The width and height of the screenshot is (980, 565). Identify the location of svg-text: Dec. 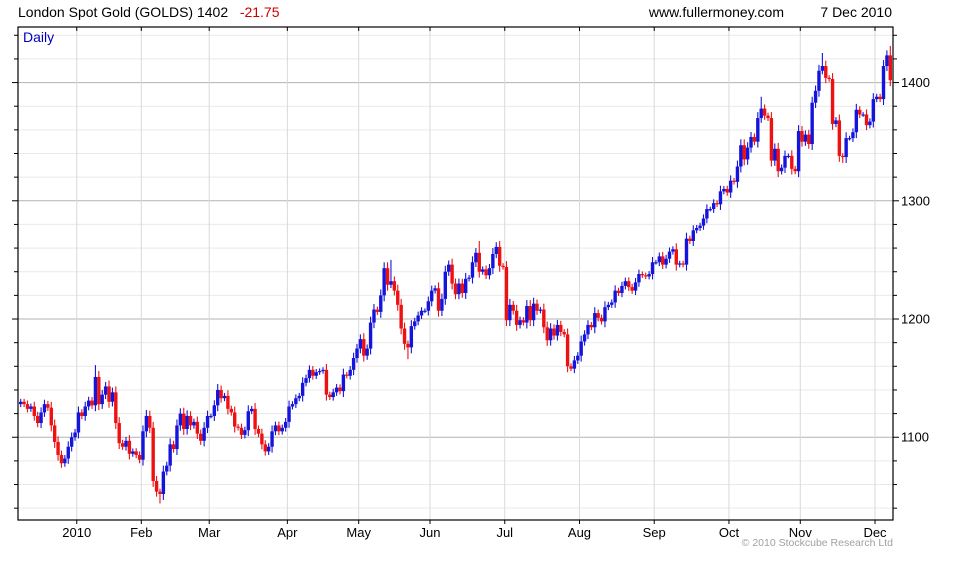
(875, 532).